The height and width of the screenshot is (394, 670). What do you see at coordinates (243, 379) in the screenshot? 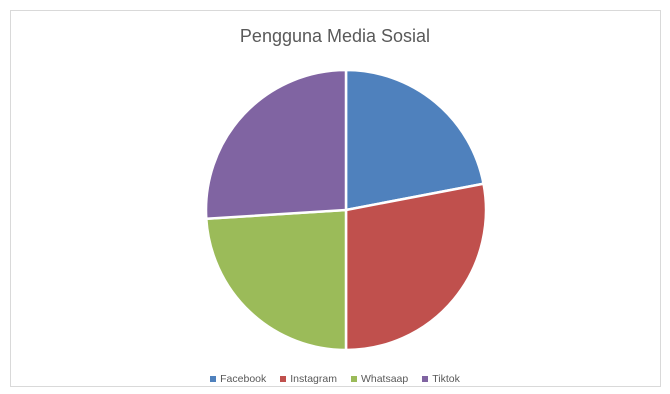
I see `legend-label: Facebook` at bounding box center [243, 379].